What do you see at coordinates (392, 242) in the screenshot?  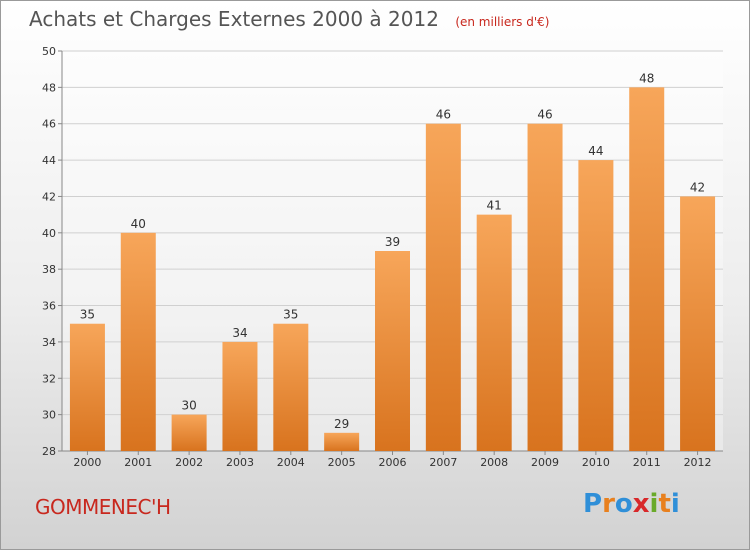 I see `data-label: 39` at bounding box center [392, 242].